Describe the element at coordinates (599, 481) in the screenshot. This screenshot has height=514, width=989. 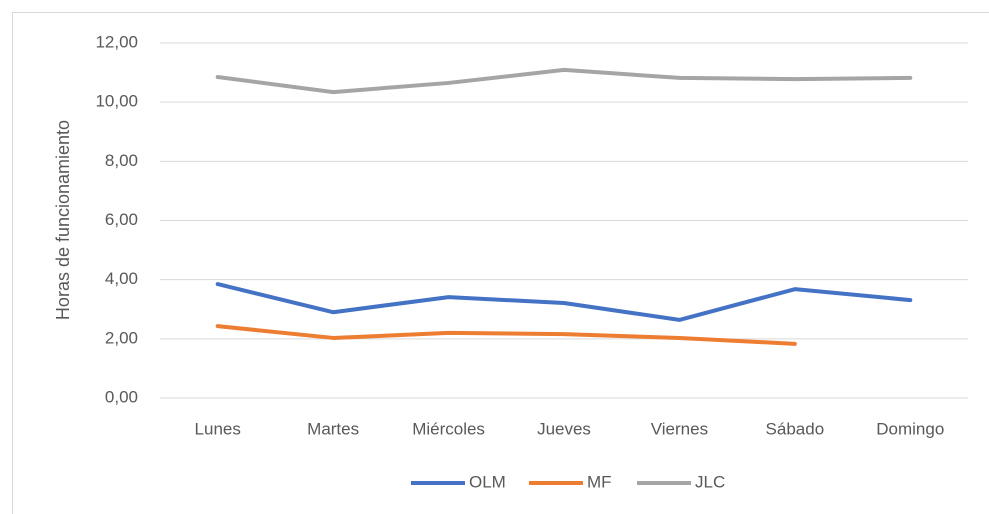
I see `legend-label: MF` at that location.